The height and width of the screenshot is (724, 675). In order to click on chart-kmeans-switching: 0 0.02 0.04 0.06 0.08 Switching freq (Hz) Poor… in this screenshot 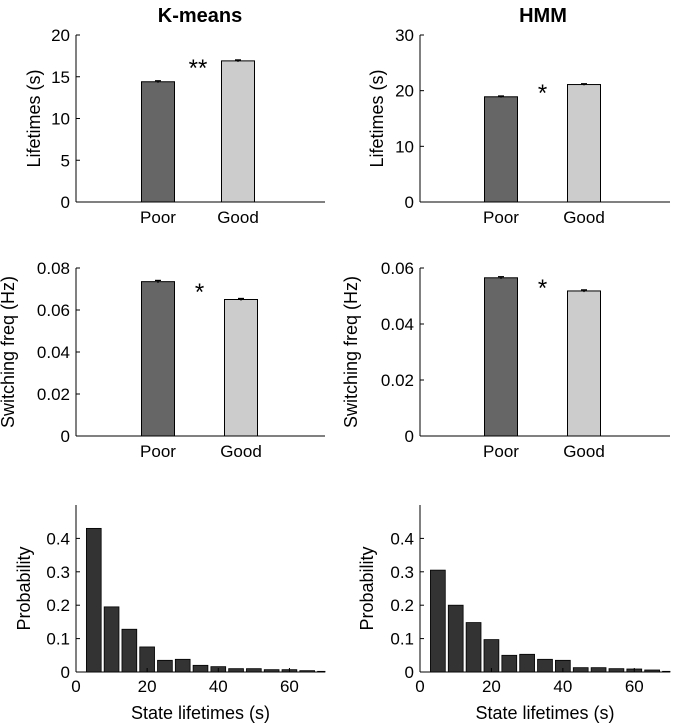, I will do `click(162, 360)`.